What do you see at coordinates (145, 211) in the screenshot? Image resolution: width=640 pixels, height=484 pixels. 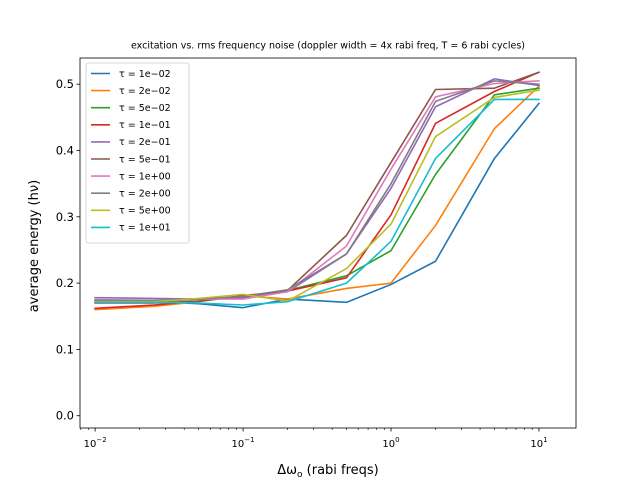 I see `legend-label: τ = 5e+00` at bounding box center [145, 211].